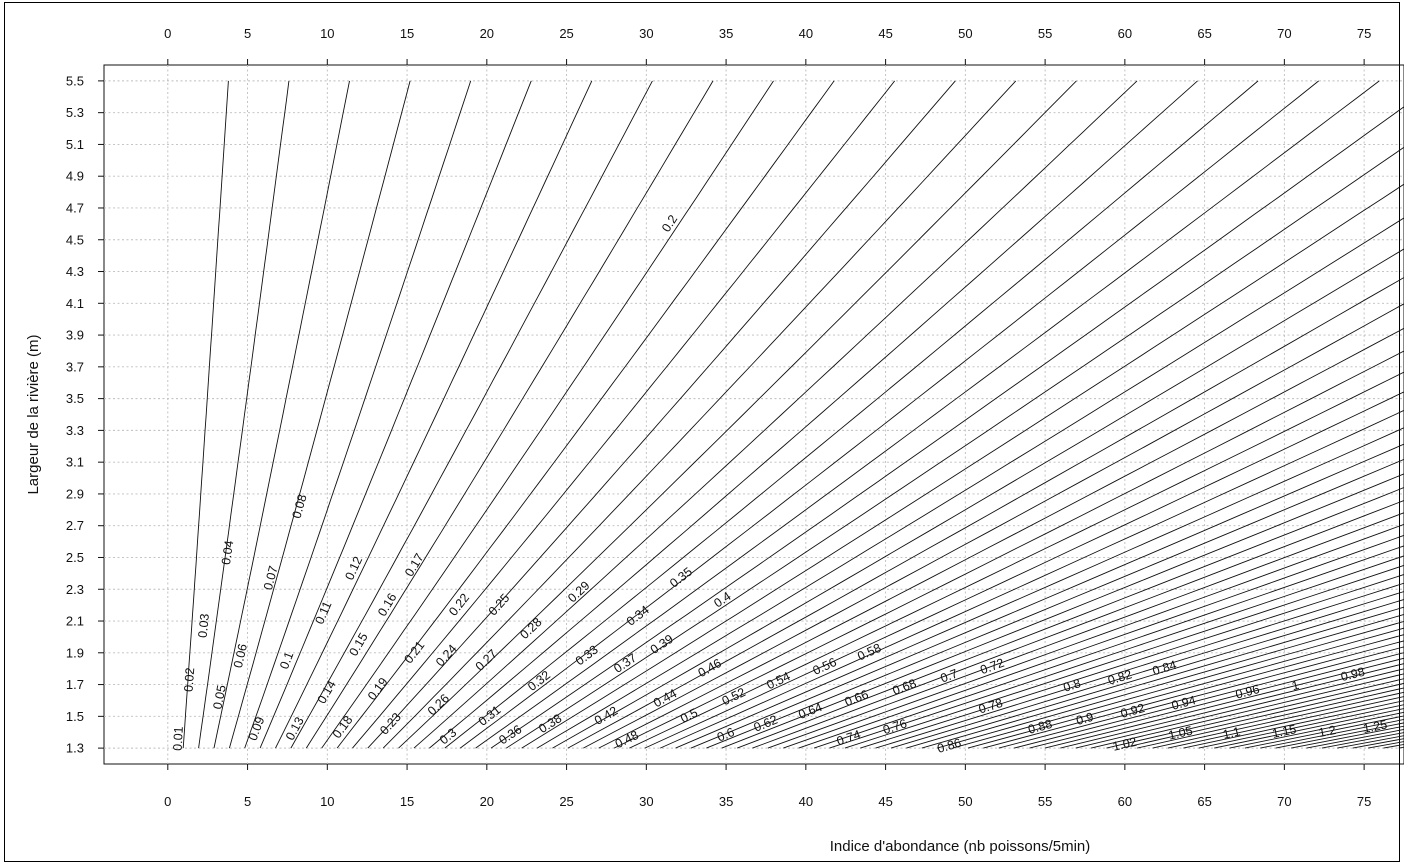 This screenshot has height=866, width=1404. I want to click on contour-label-0.05: 0.05, so click(220, 697).